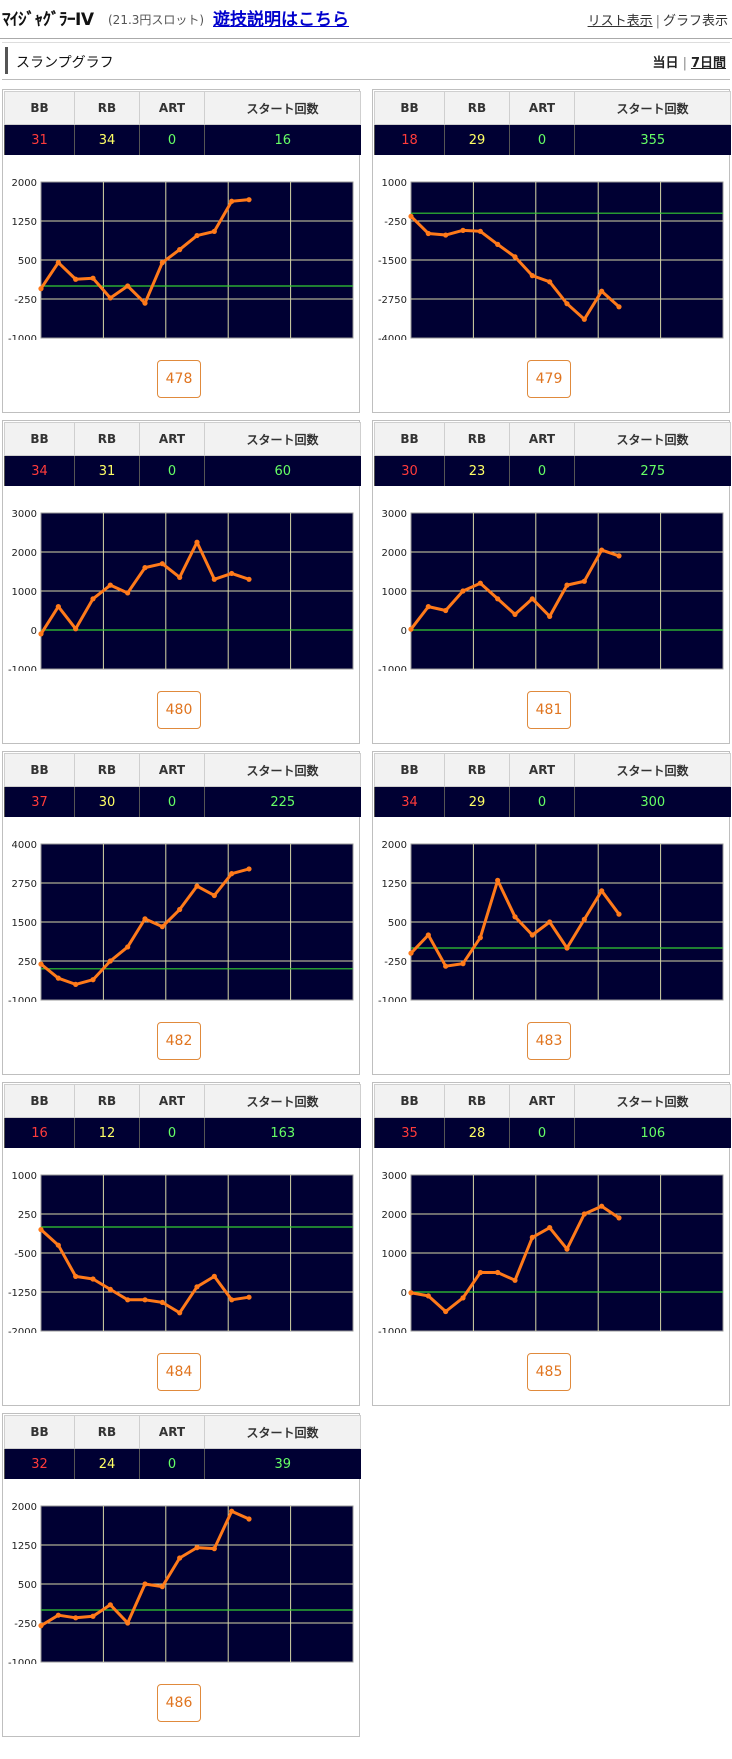 The image size is (732, 1759). Describe the element at coordinates (477, 1132) in the screenshot. I see `rb-count: 28` at that location.